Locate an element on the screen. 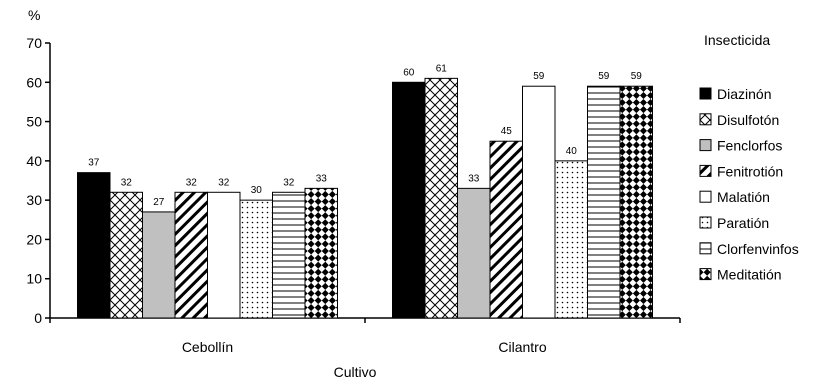 The height and width of the screenshot is (386, 832). x-axis is located at coordinates (365, 320).